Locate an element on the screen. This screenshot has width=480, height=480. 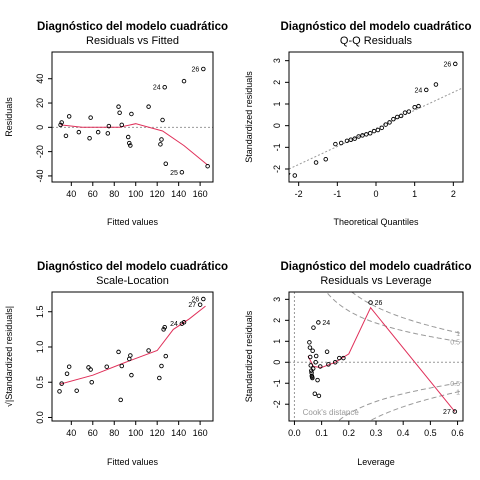
y-tick-label: 0.0 is located at coordinates (40, 417).